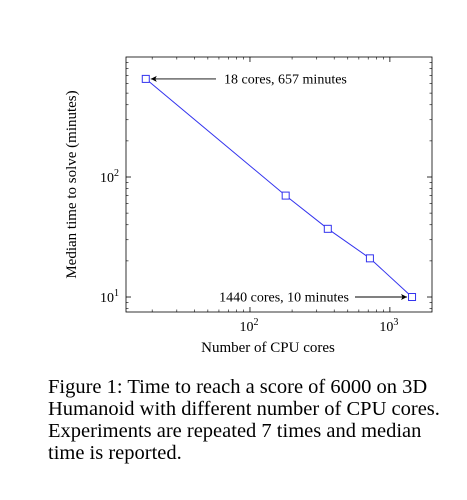 The image size is (467, 500). I want to click on x-tick-exponent: 2, so click(255, 322).